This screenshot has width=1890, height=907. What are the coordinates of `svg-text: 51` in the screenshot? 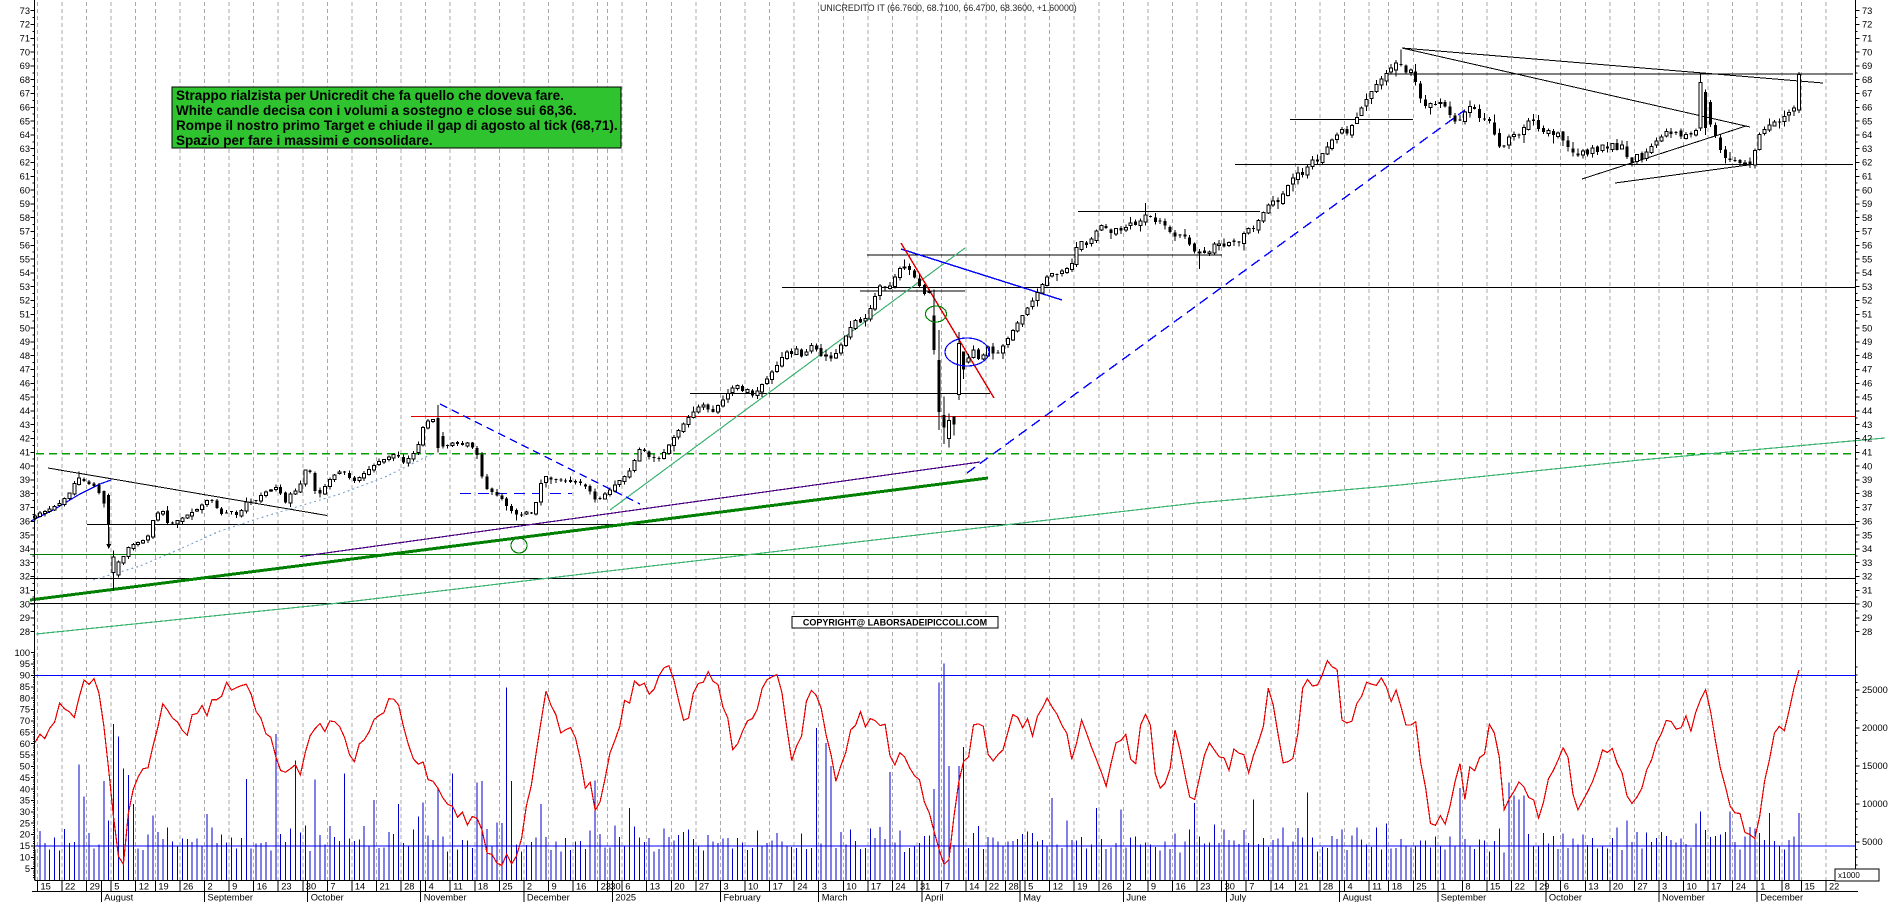 It's located at (25, 315).